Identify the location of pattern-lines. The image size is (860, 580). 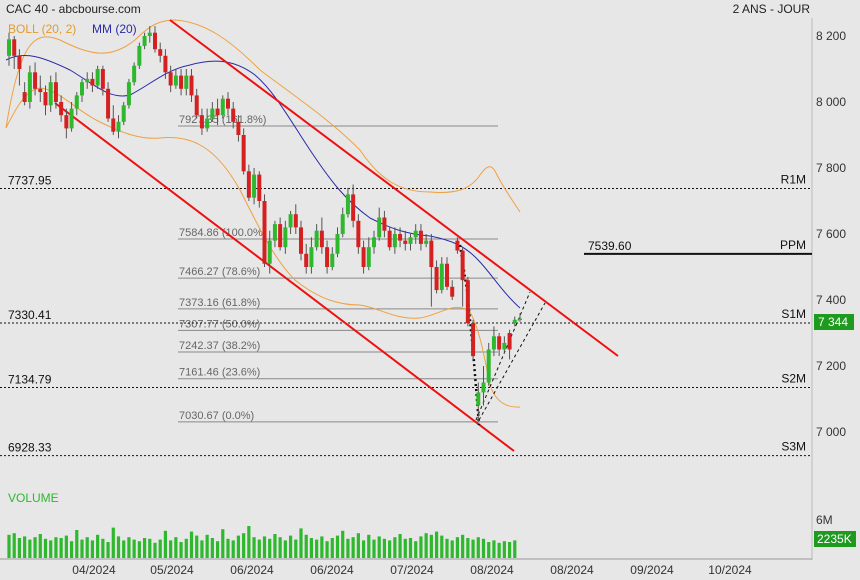
(502, 335).